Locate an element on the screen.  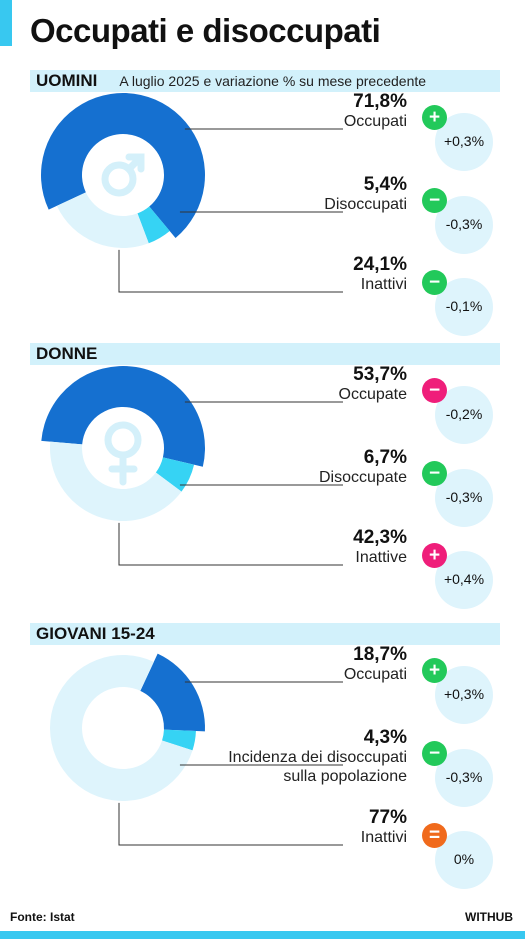
segment-label: 71,8% Occupati is located at coordinates (375, 111).